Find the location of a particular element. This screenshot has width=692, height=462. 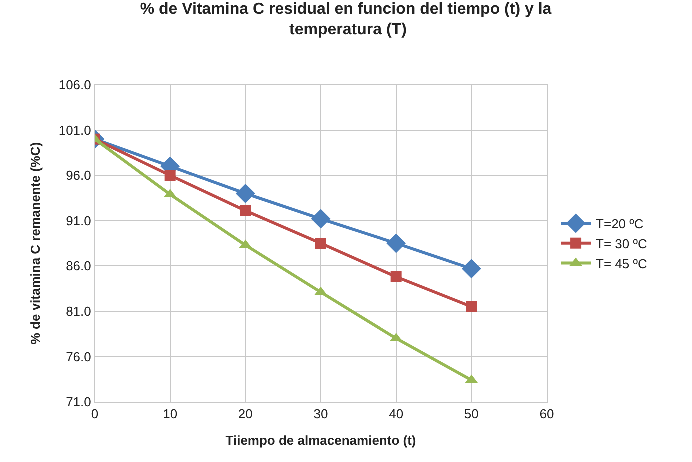

x-axis-title: Tiiempo de almacenamiento (t) is located at coordinates (321, 440).